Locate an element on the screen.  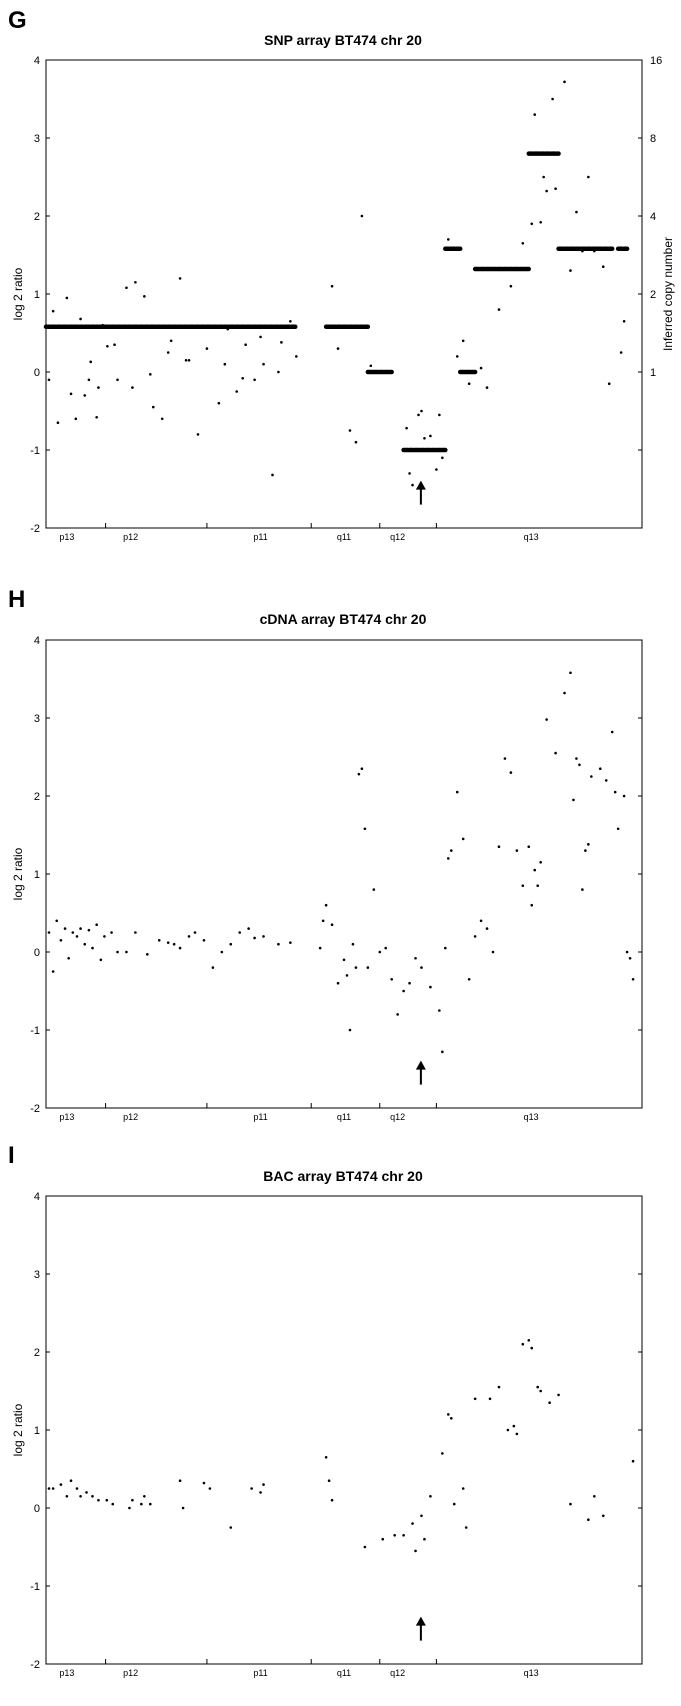
y-axis-label: log 2 ratio is located at coordinates (18, 293).